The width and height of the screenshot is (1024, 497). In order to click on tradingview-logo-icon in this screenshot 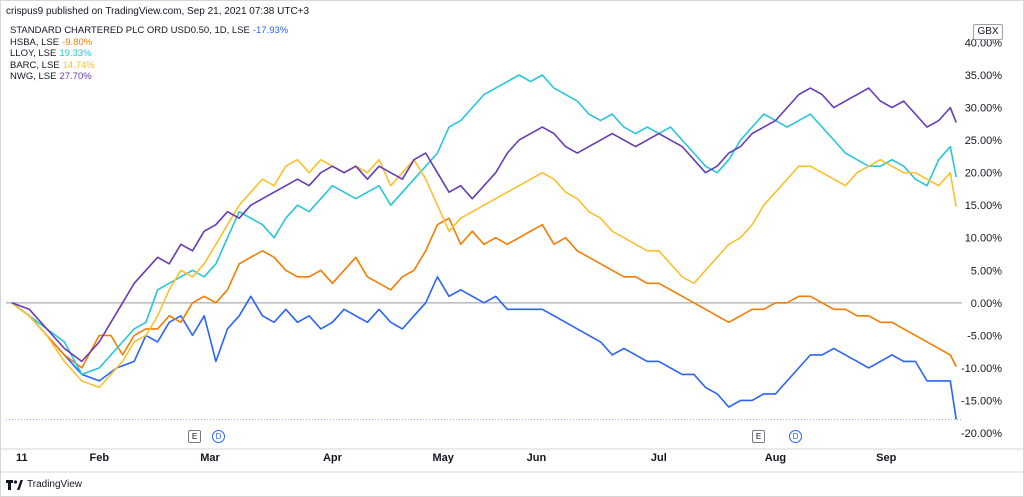, I will do `click(14, 484)`.